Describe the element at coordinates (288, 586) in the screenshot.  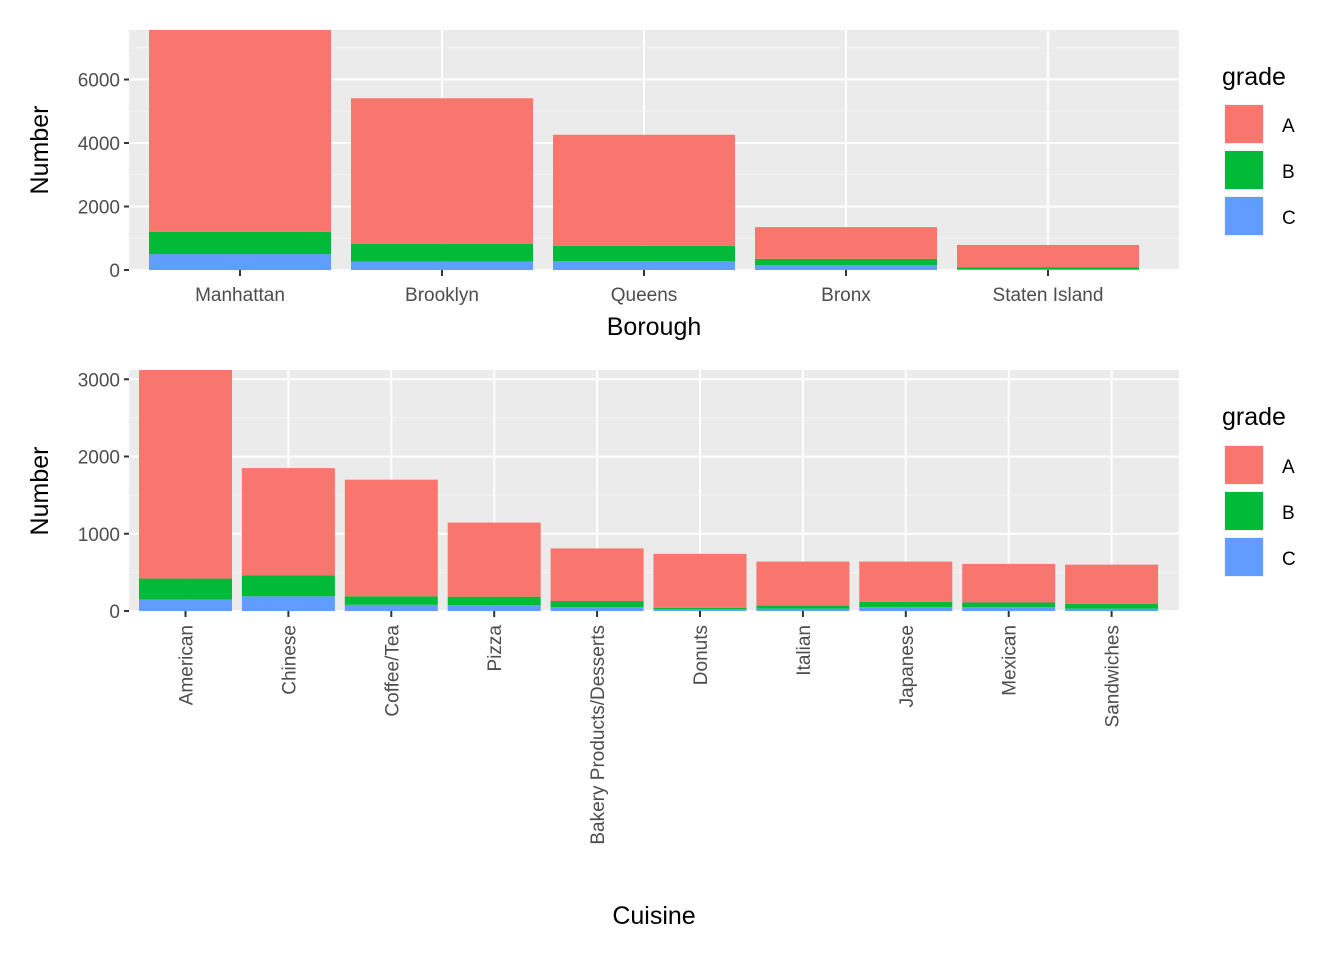
I see `bar-b-chinese` at that location.